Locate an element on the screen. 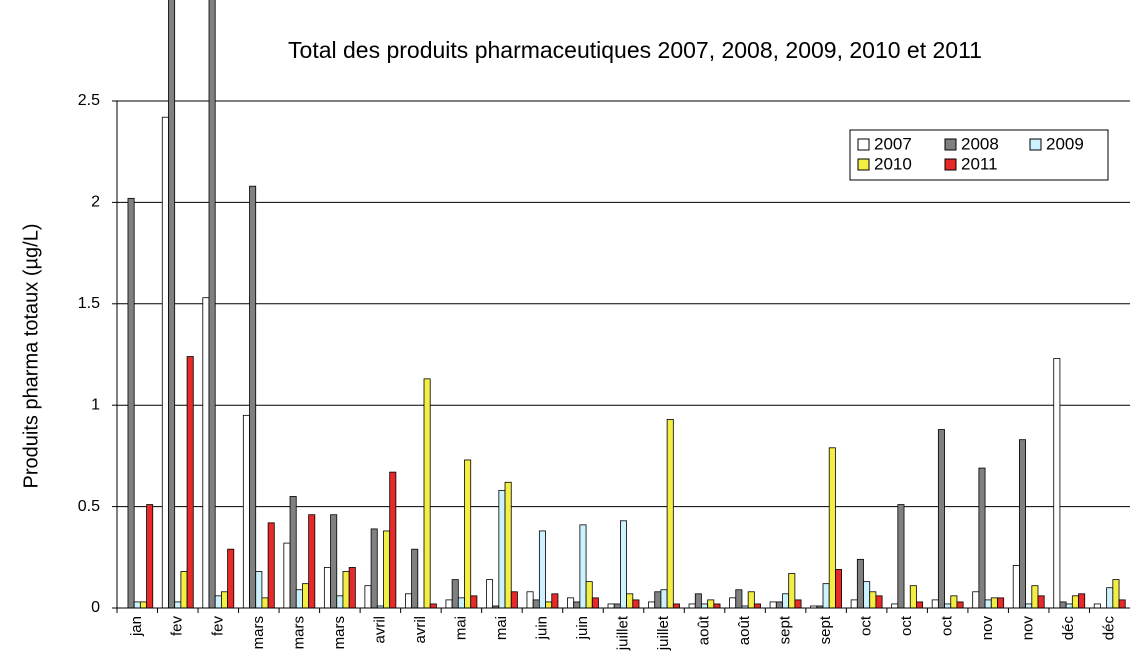  x-tick-label: juillet is located at coordinates (663, 633).